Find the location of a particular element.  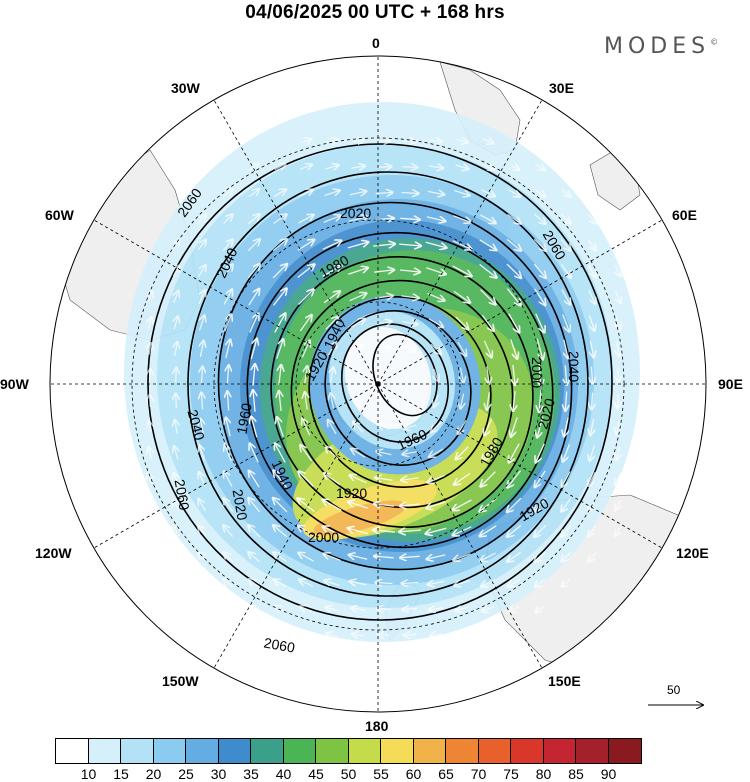

colorbar is located at coordinates (348, 751).